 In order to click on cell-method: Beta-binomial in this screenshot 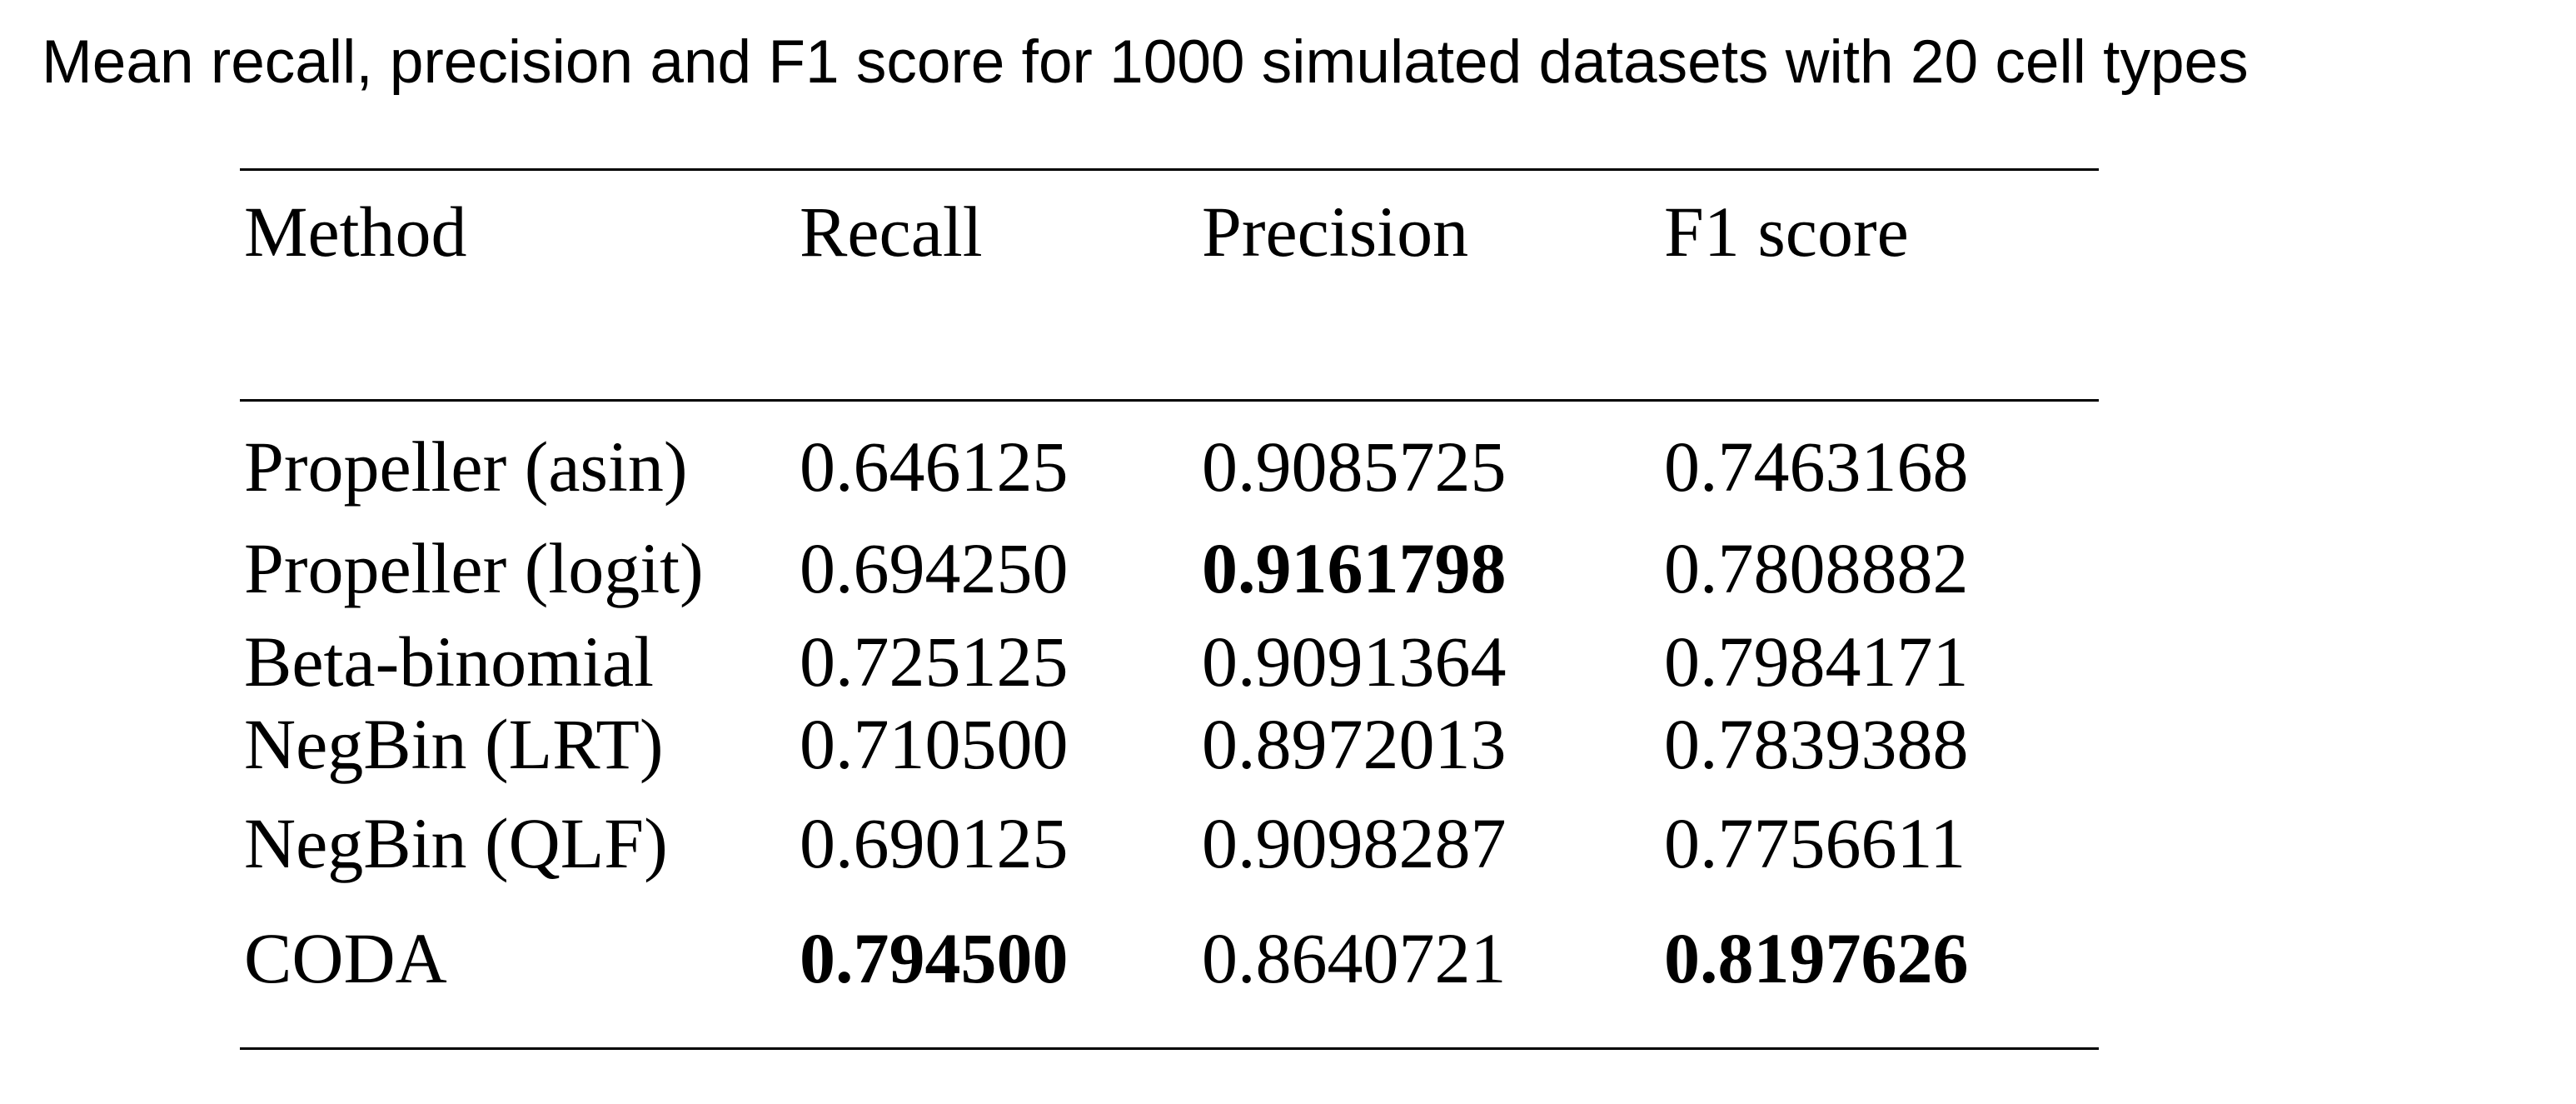, I will do `click(449, 662)`.